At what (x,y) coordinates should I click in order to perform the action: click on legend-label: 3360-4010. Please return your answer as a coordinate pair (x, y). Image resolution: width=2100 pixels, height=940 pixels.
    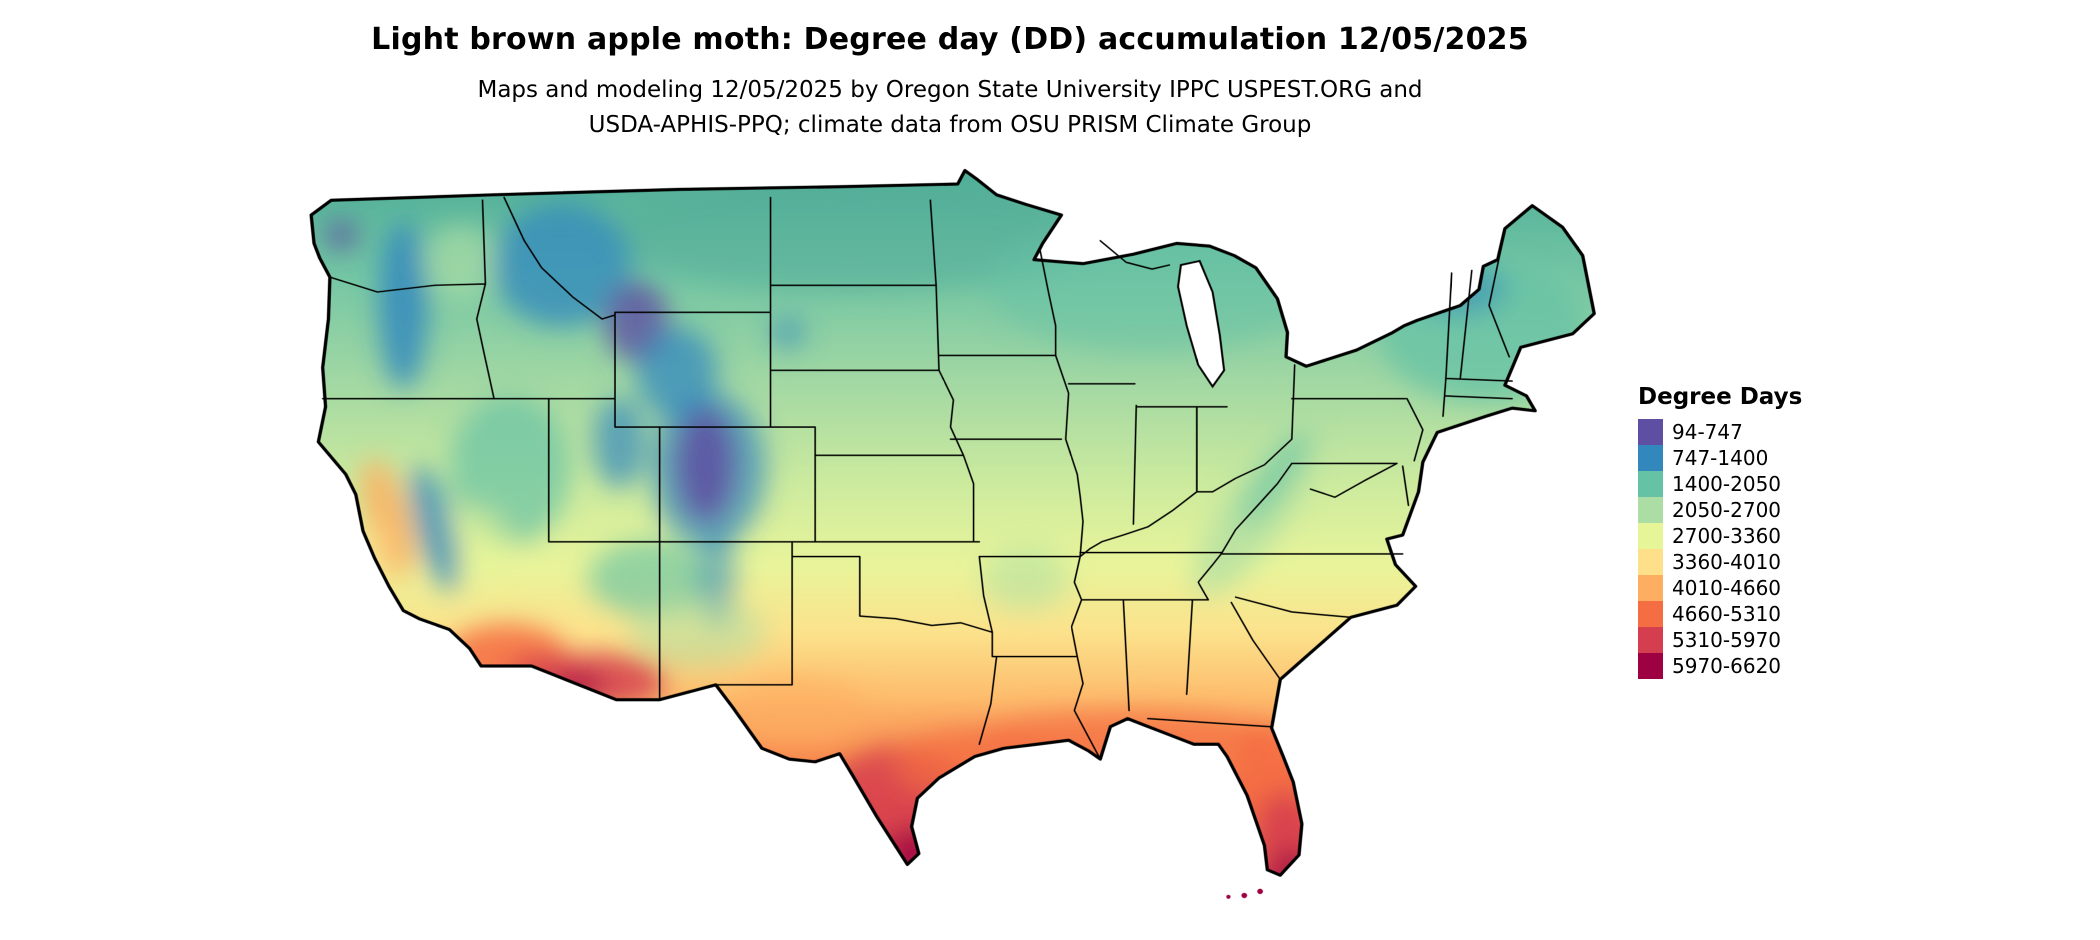
    Looking at the image, I should click on (1727, 562).